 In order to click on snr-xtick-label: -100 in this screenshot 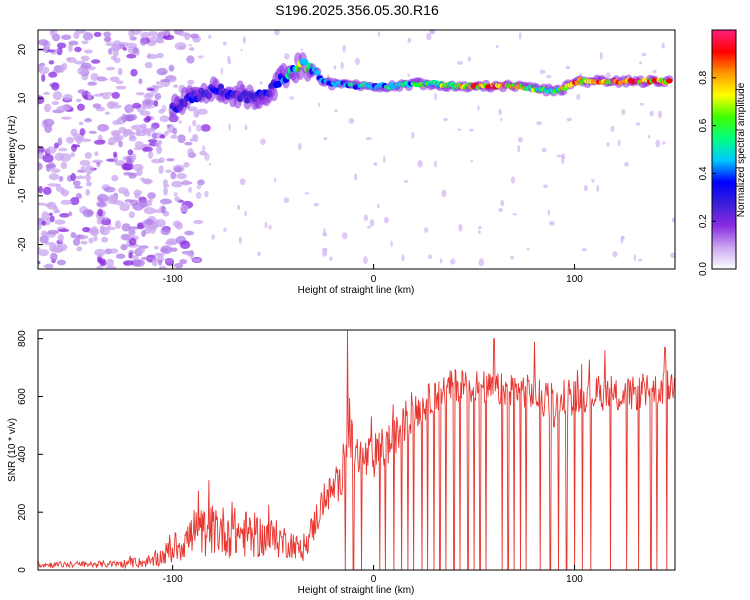, I will do `click(173, 579)`.